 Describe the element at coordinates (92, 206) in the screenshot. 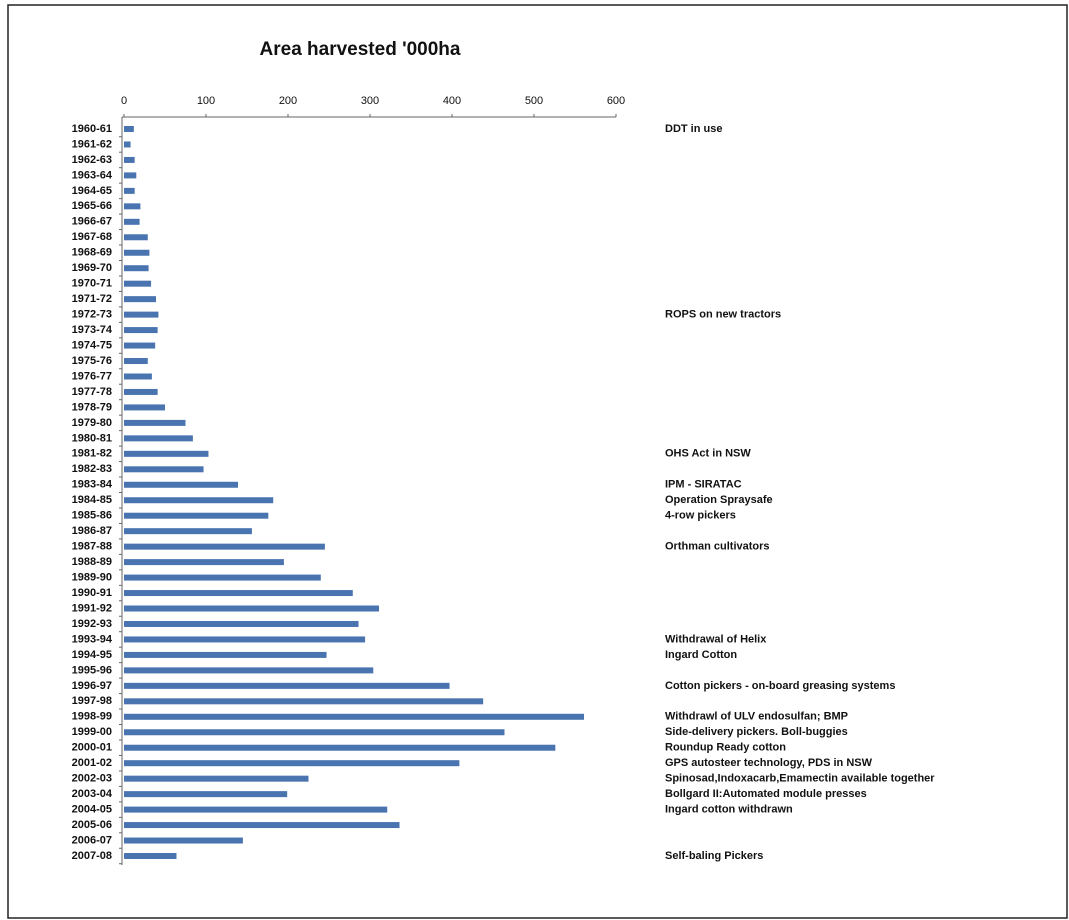

I see `y-tick-label: 1965-66` at that location.